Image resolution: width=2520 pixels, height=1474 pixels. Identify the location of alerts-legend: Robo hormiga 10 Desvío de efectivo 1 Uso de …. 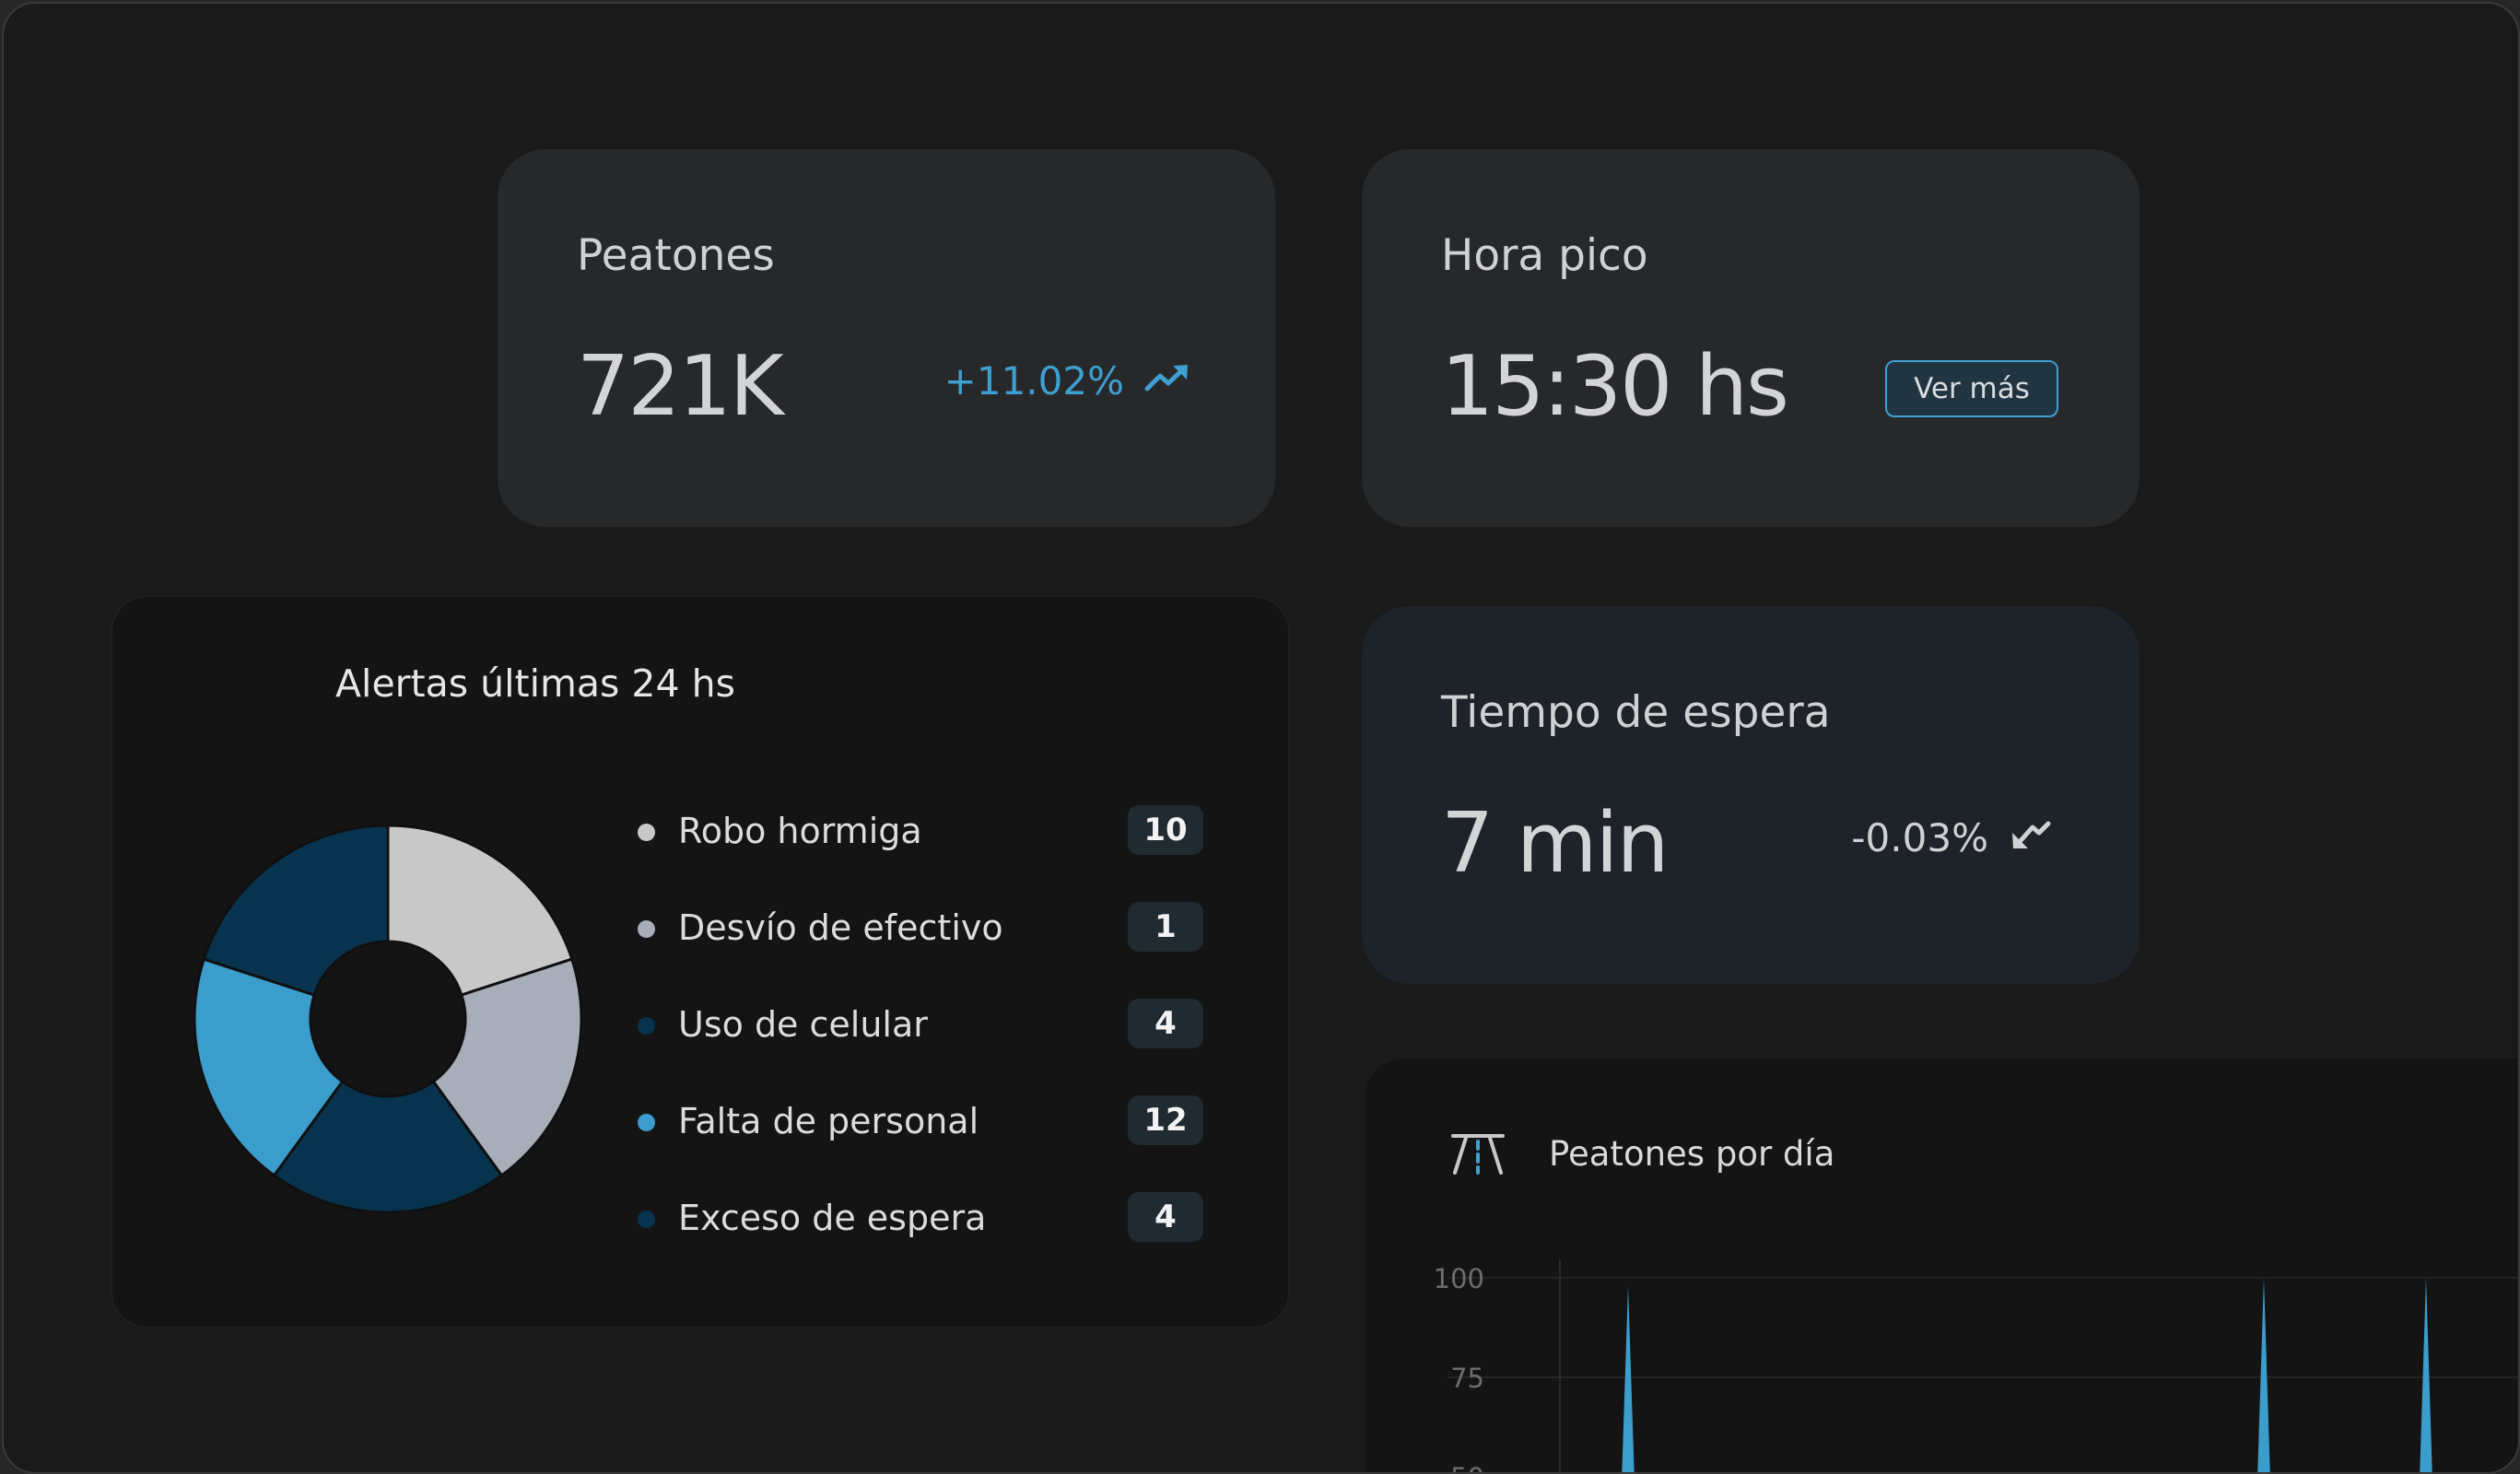
(920, 1038).